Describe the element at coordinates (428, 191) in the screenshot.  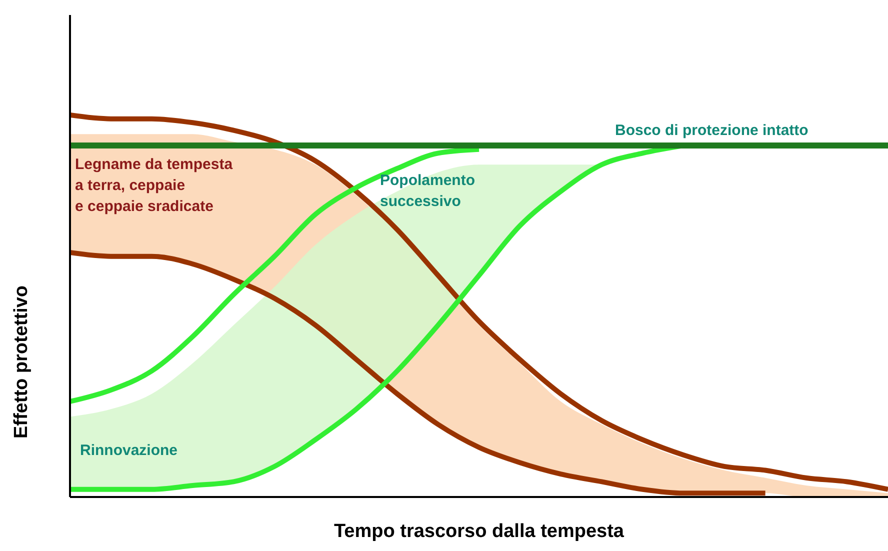
I see `annotation: Popolamento successivo` at that location.